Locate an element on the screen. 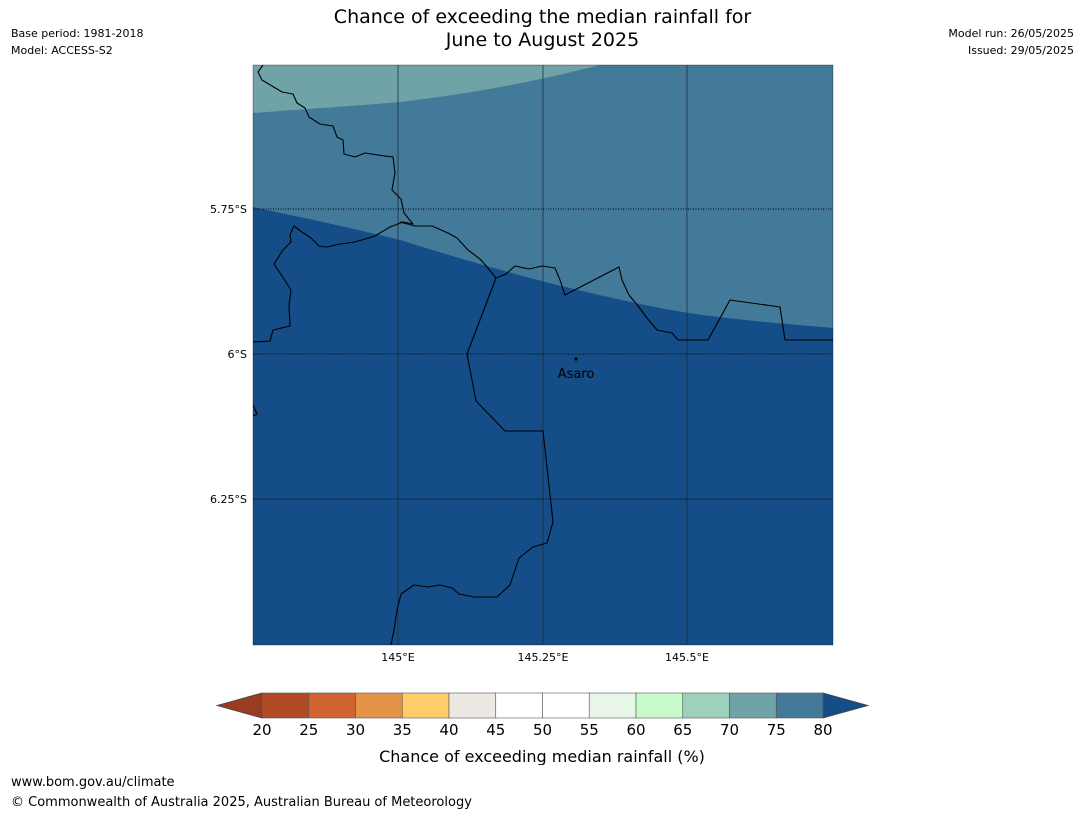 Image resolution: width=1085 pixels, height=816 pixels. boundary-south is located at coordinates (472, 461).